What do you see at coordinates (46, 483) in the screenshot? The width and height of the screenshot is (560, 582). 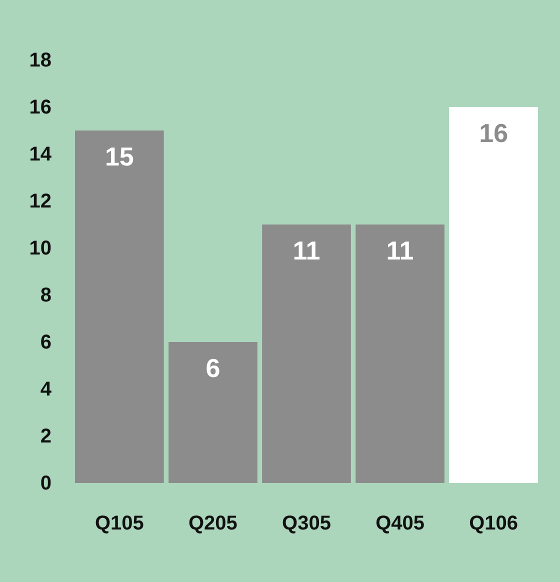 I see `y-tick-label: 0` at bounding box center [46, 483].